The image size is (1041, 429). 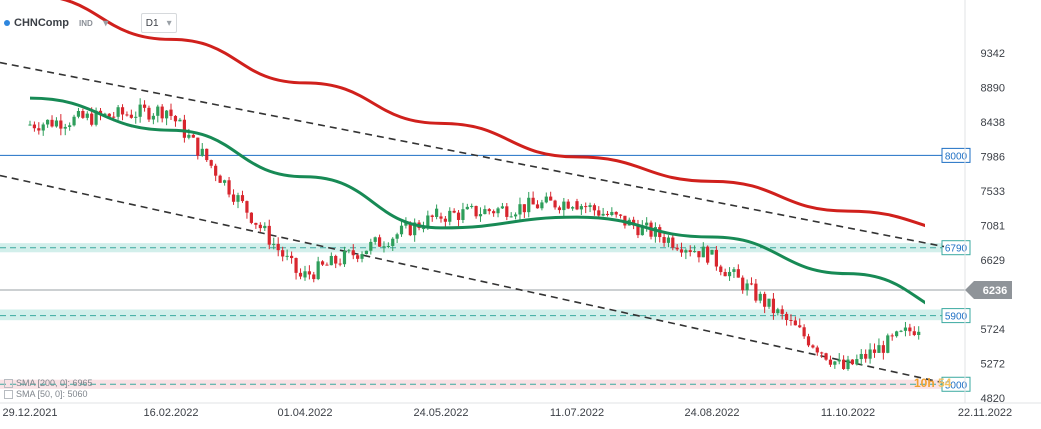 I want to click on y-tick-label: 6629, so click(x=993, y=261).